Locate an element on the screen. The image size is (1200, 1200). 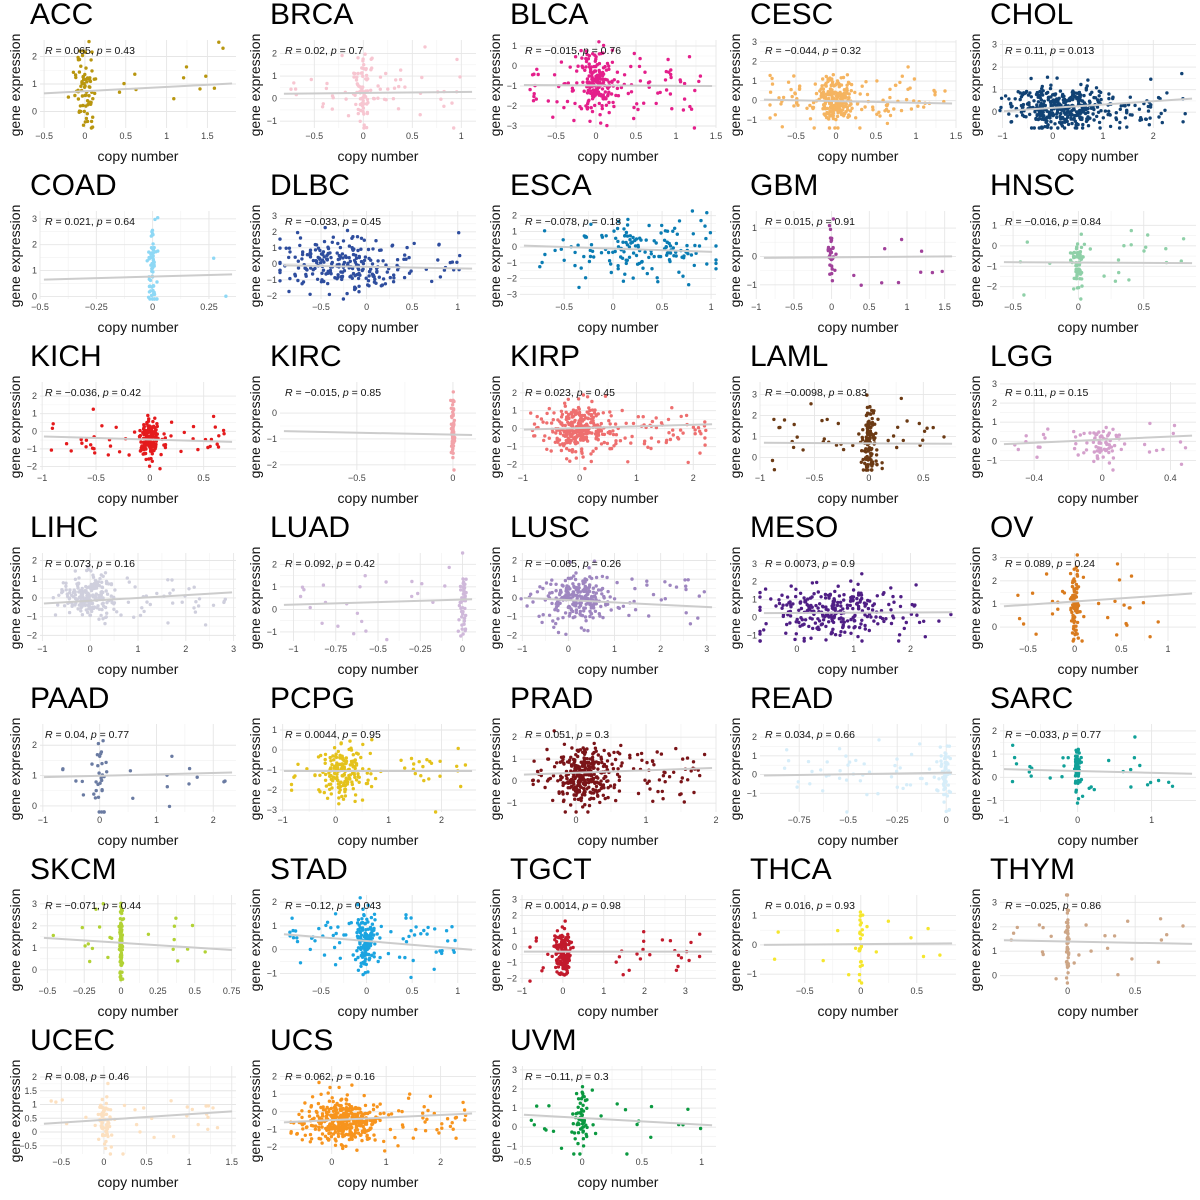
scatter-plot: −1 −0.5 0 0.5 1 1.5−101 is located at coordinates (851, 261).